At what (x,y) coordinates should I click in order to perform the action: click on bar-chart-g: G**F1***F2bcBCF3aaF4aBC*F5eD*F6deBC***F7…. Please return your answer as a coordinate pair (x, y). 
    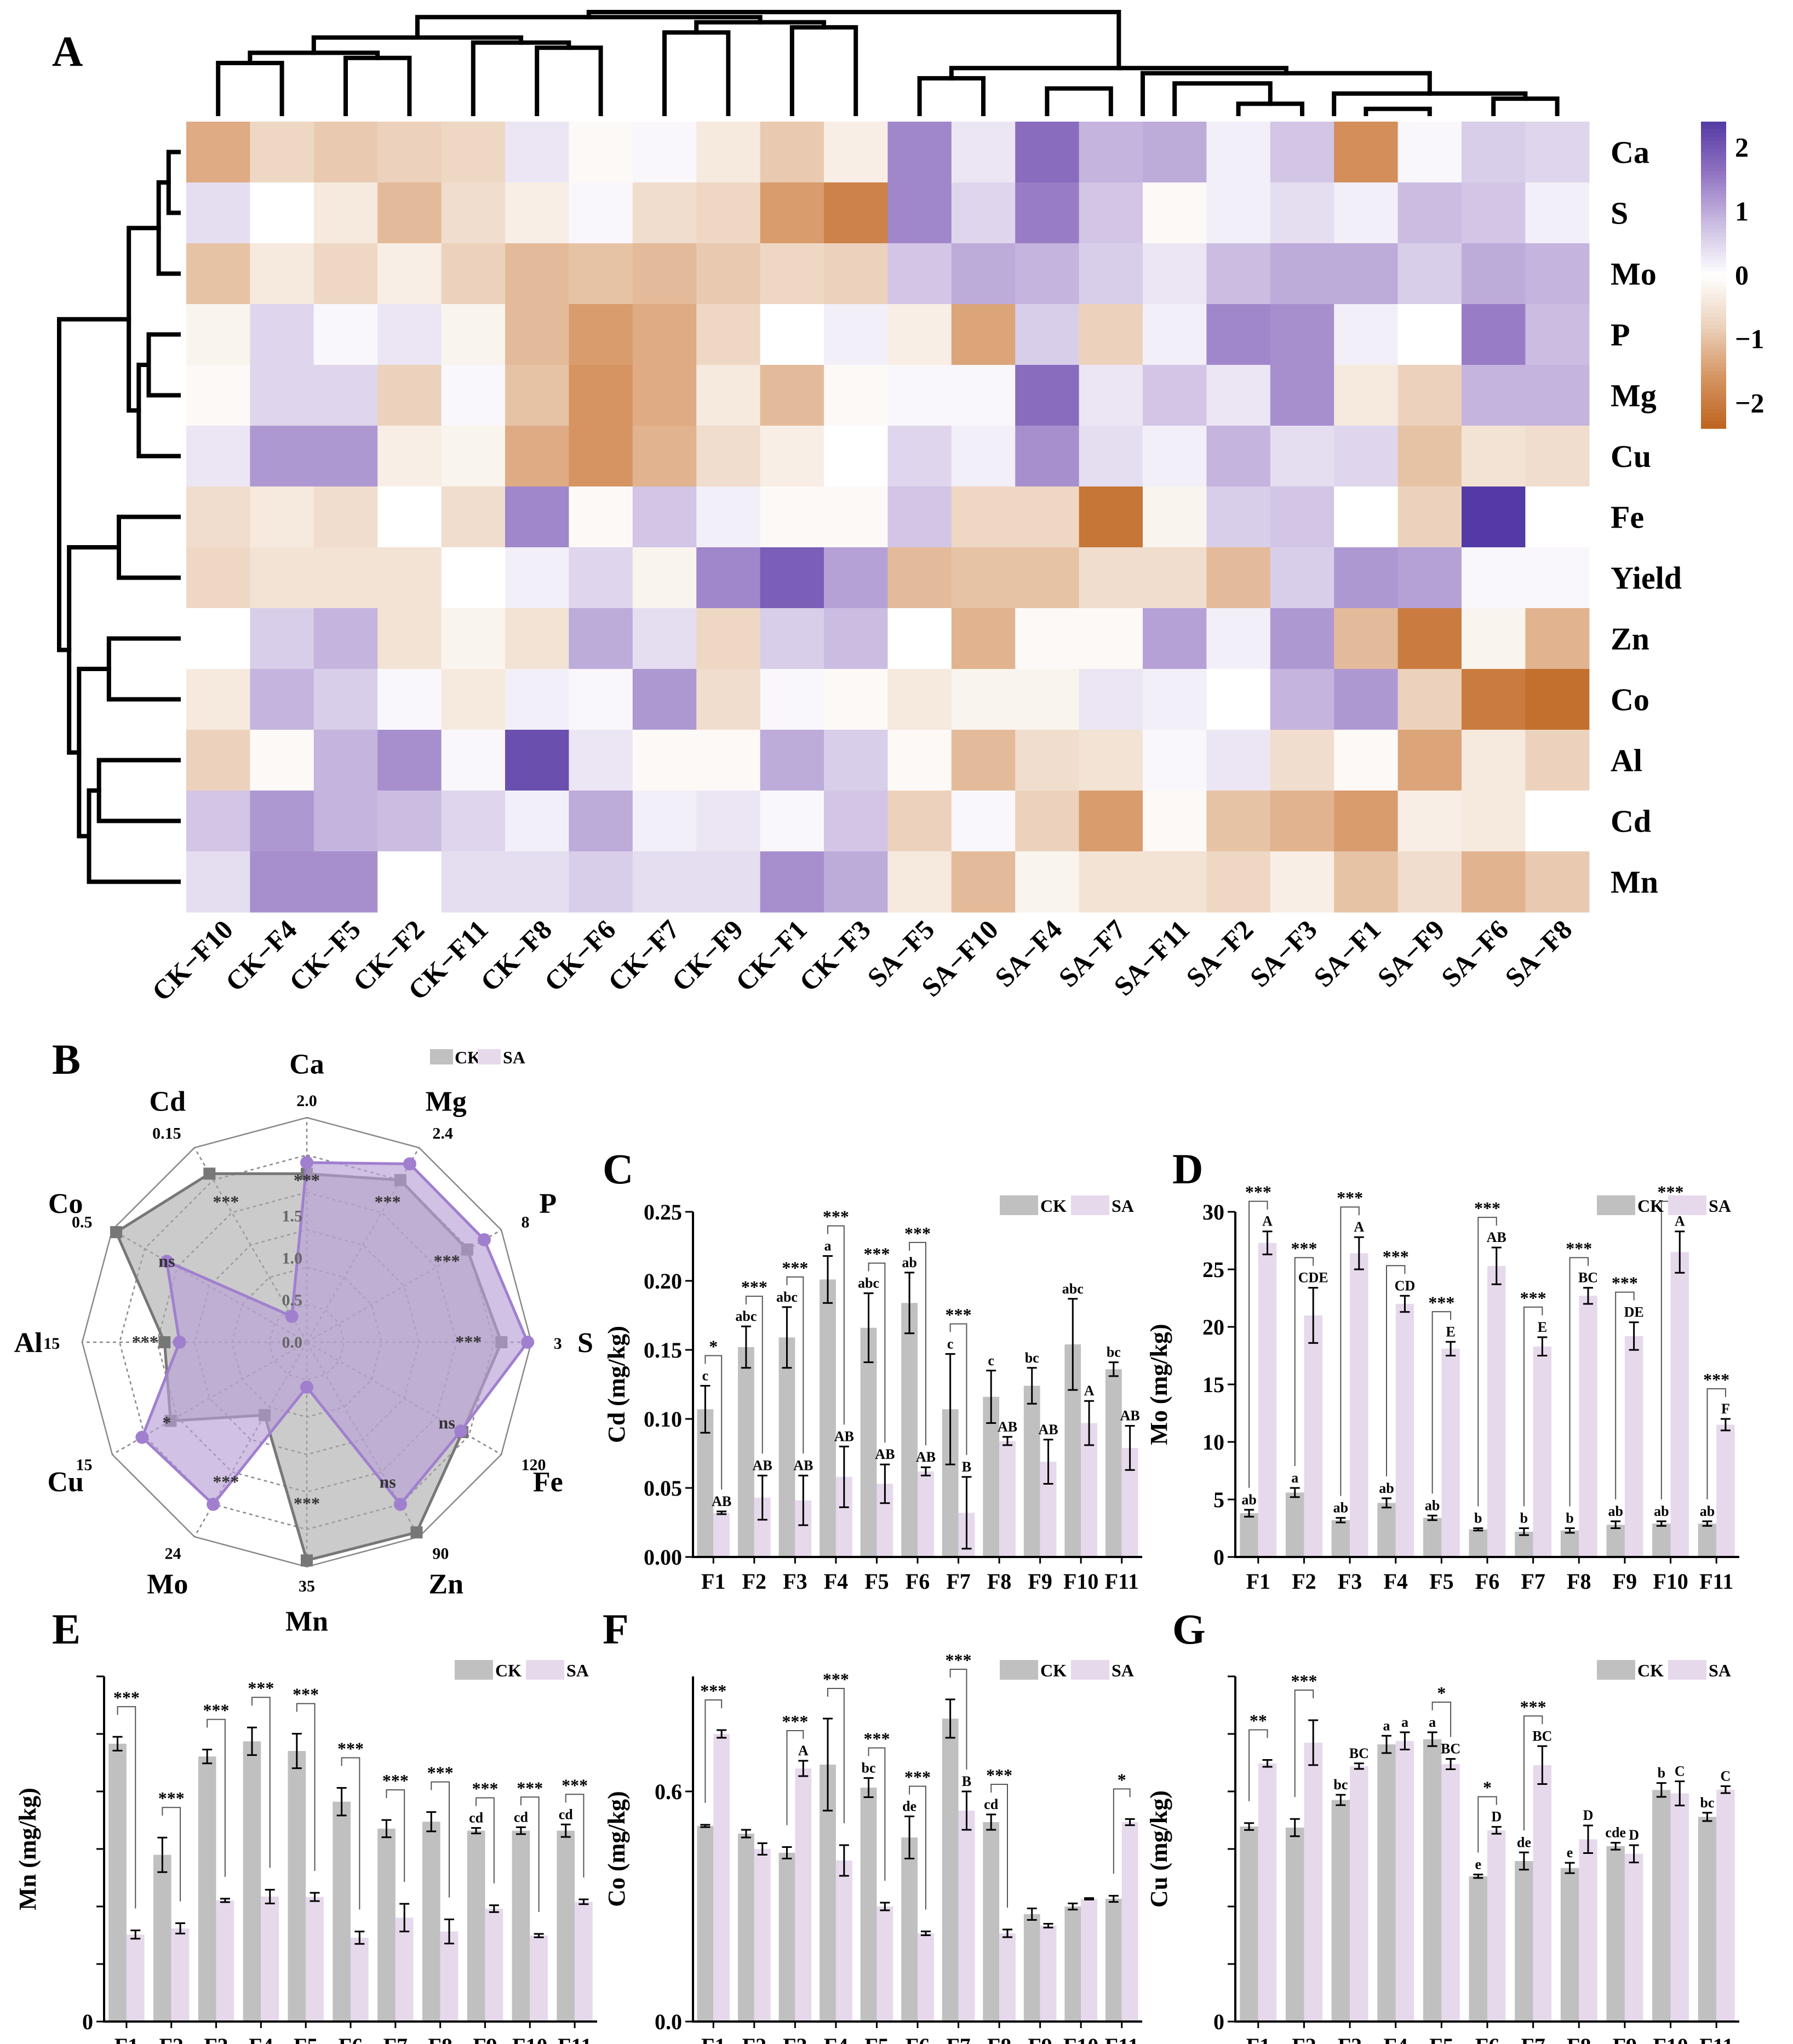
    Looking at the image, I should click on (1442, 1824).